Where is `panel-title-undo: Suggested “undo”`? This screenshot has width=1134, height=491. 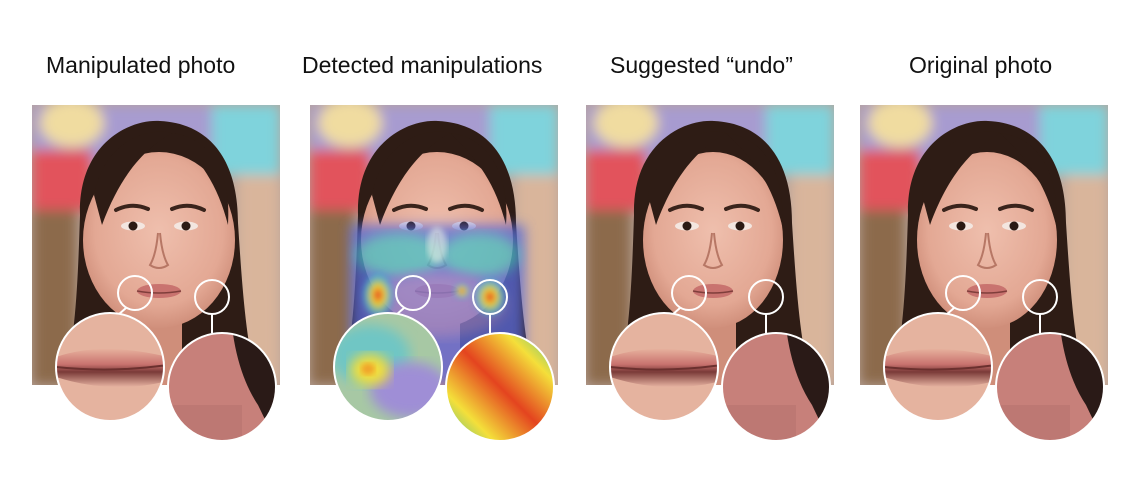
panel-title-undo: Suggested “undo” is located at coordinates (701, 65).